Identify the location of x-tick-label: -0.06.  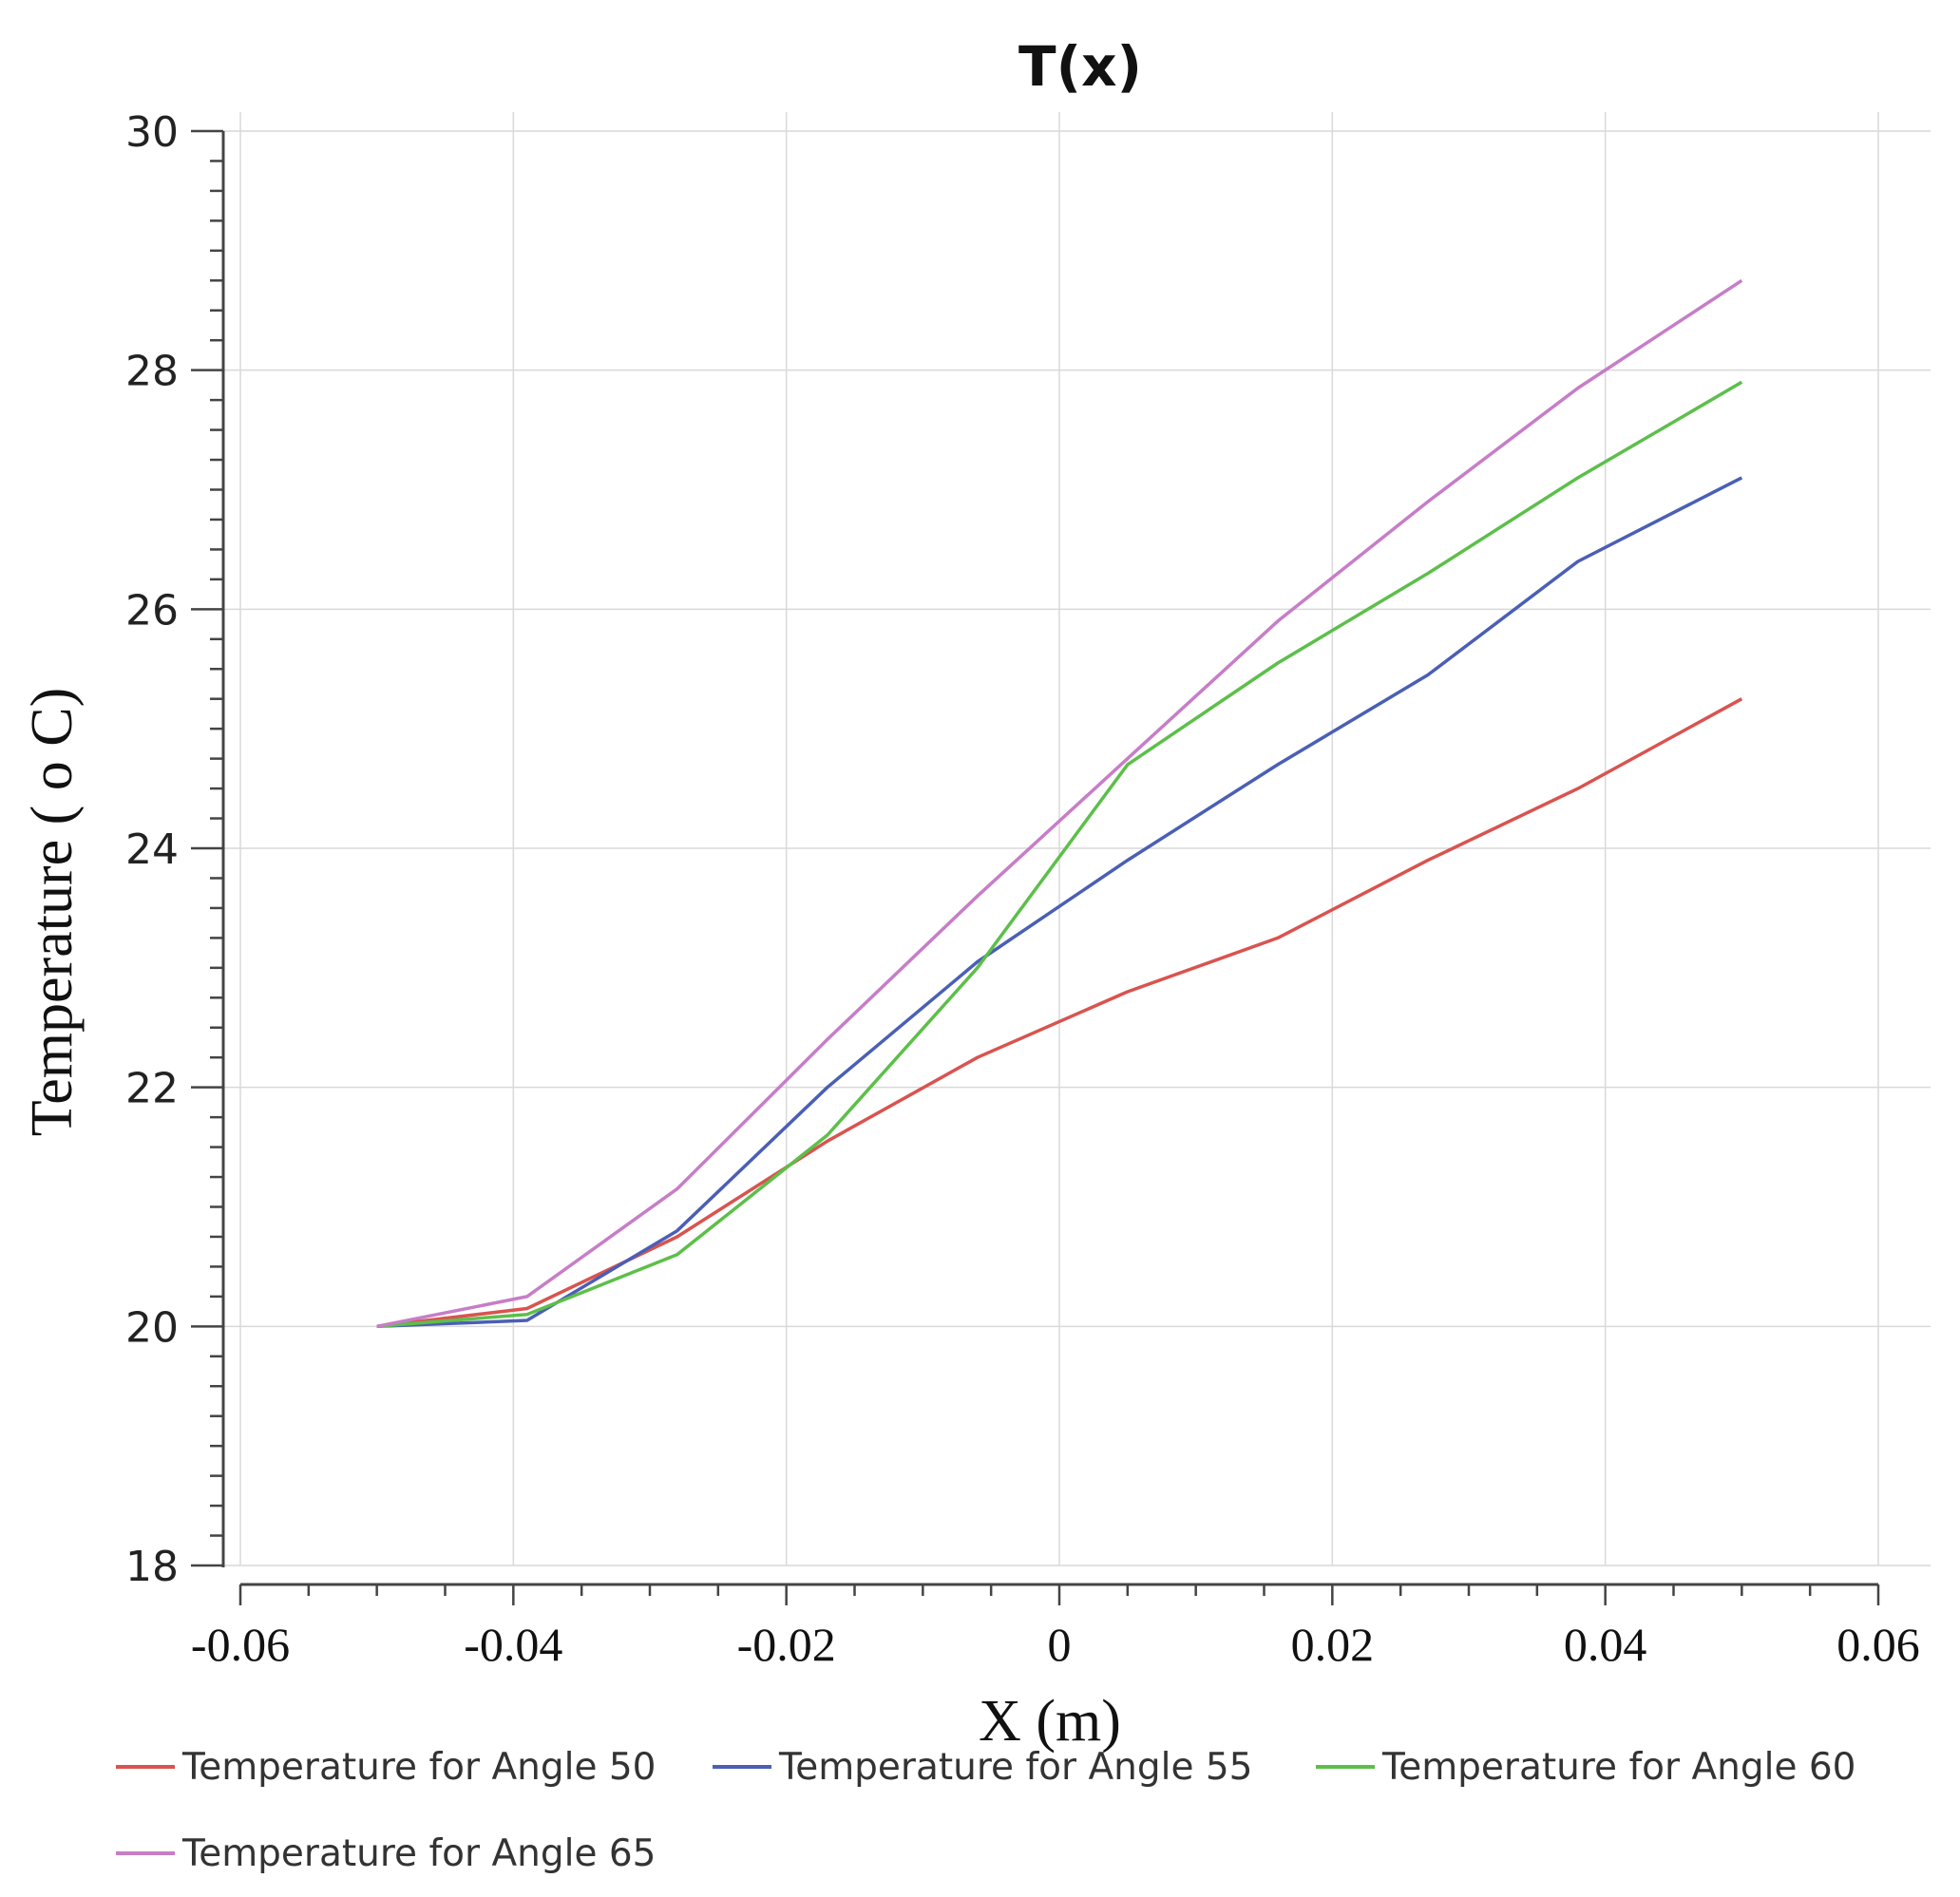
(240, 1645).